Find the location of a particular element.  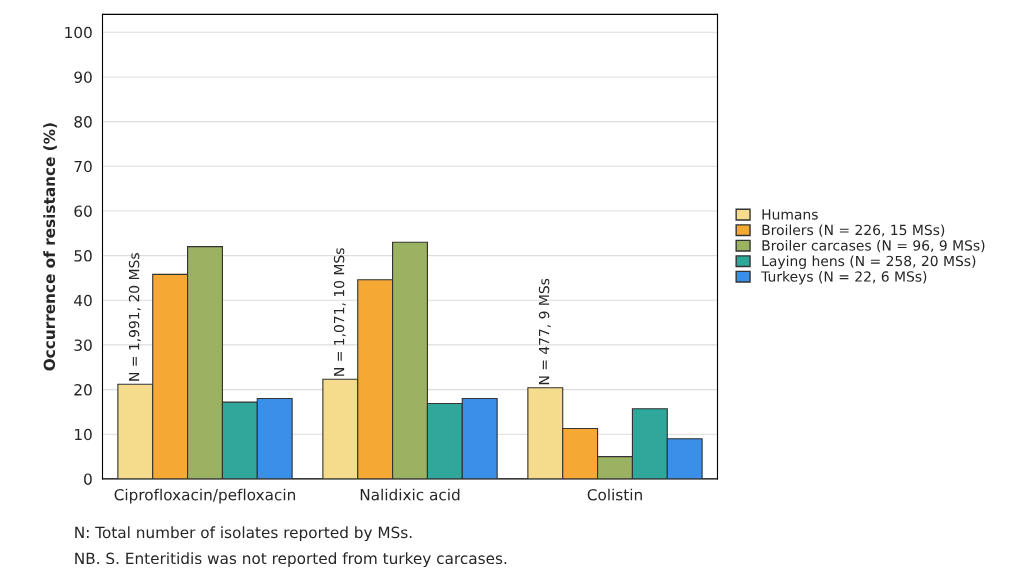

x-tick-label: Ciprofloxacin/pefloxacin is located at coordinates (204, 496).